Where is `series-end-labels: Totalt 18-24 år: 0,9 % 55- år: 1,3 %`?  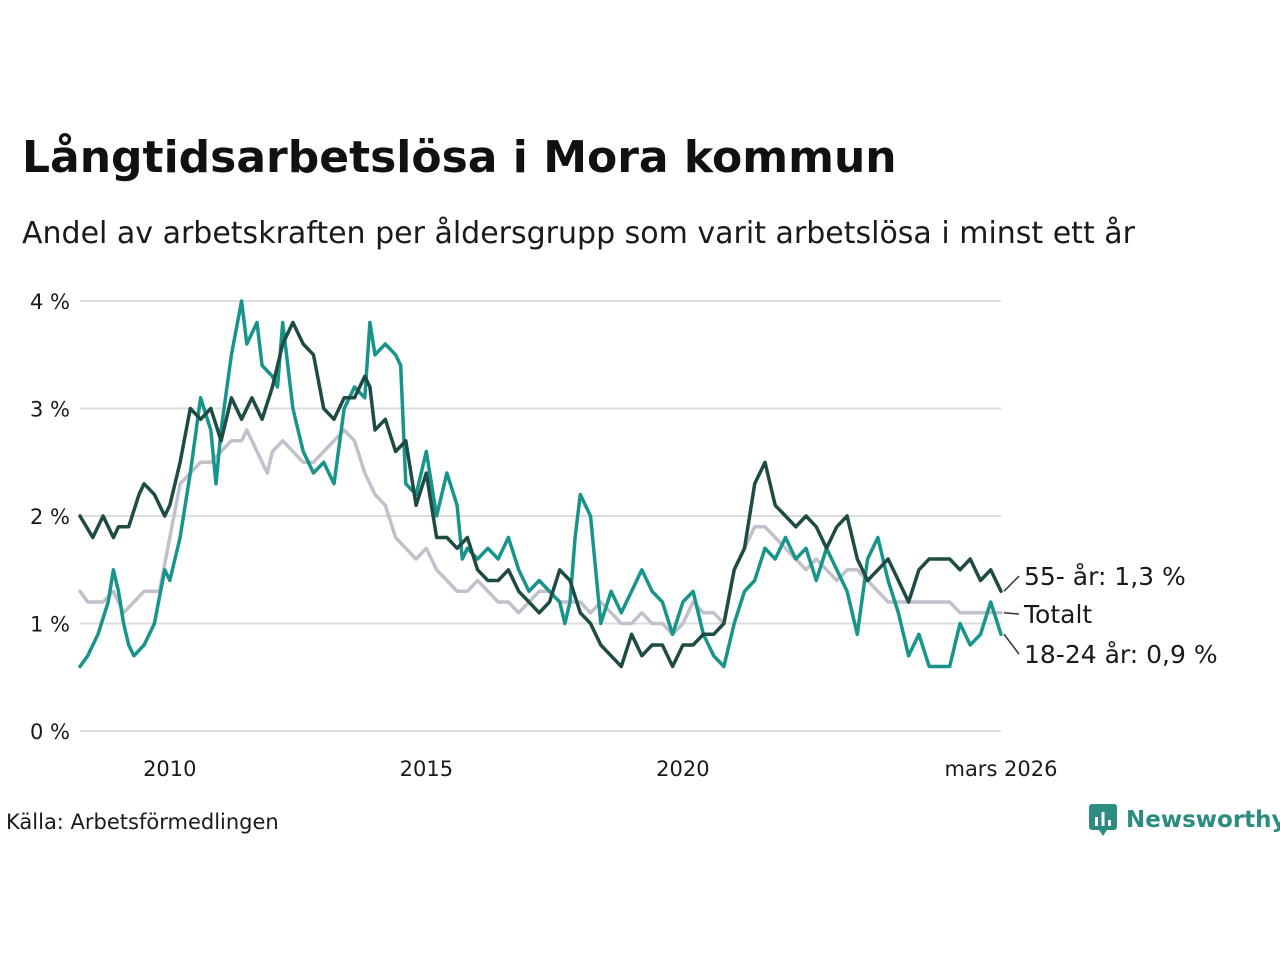
series-end-labels: Totalt 18-24 år: 0,9 % 55- år: 1,3 % is located at coordinates (1110, 615).